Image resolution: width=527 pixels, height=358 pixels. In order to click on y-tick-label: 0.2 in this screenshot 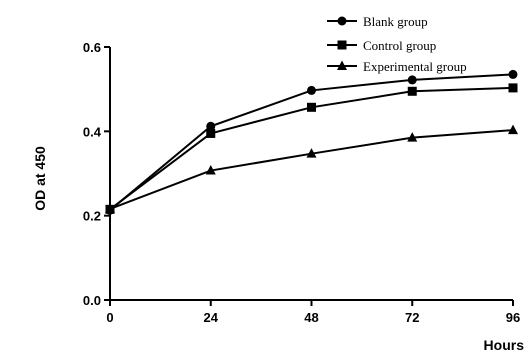, I will do `click(92, 216)`.